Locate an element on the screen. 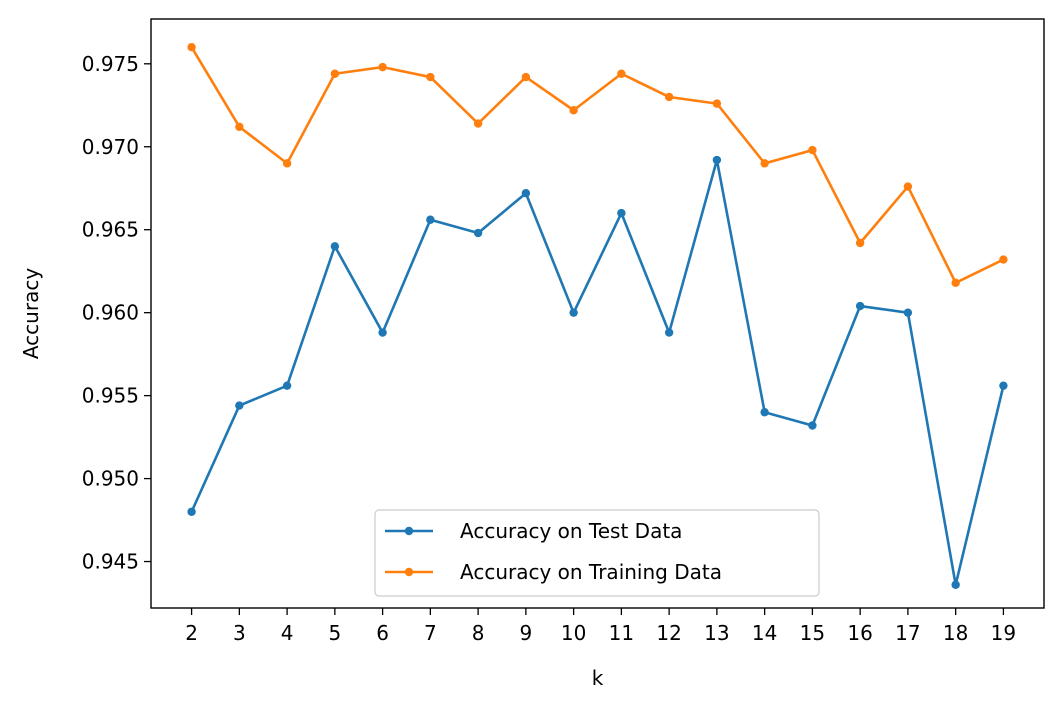  x-axis-label: k is located at coordinates (598, 678).